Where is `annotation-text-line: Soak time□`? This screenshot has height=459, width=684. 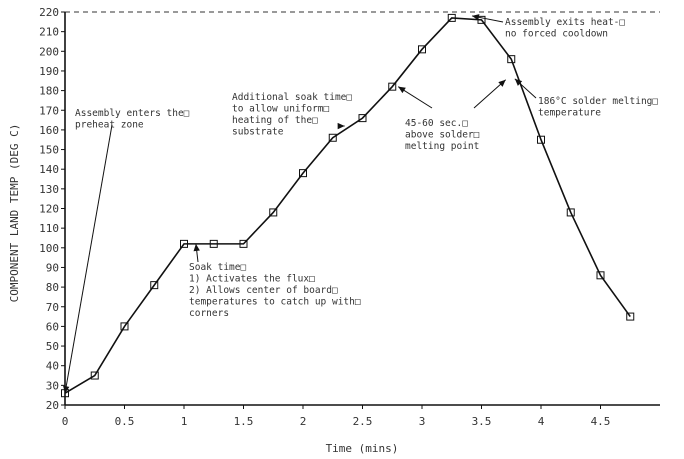 annotation-text-line: Soak time□ is located at coordinates (217, 267).